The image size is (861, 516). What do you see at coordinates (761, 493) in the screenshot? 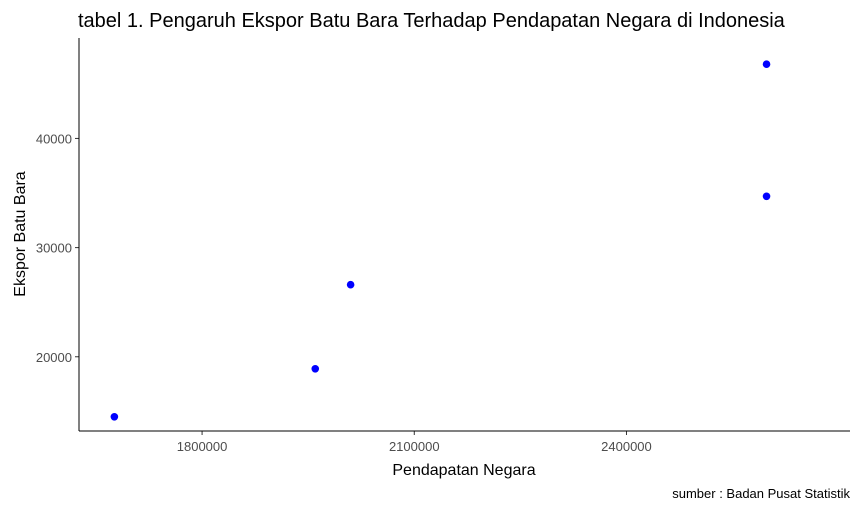
I see `chart-caption: sumber : Badan Pusat Statistik` at bounding box center [761, 493].